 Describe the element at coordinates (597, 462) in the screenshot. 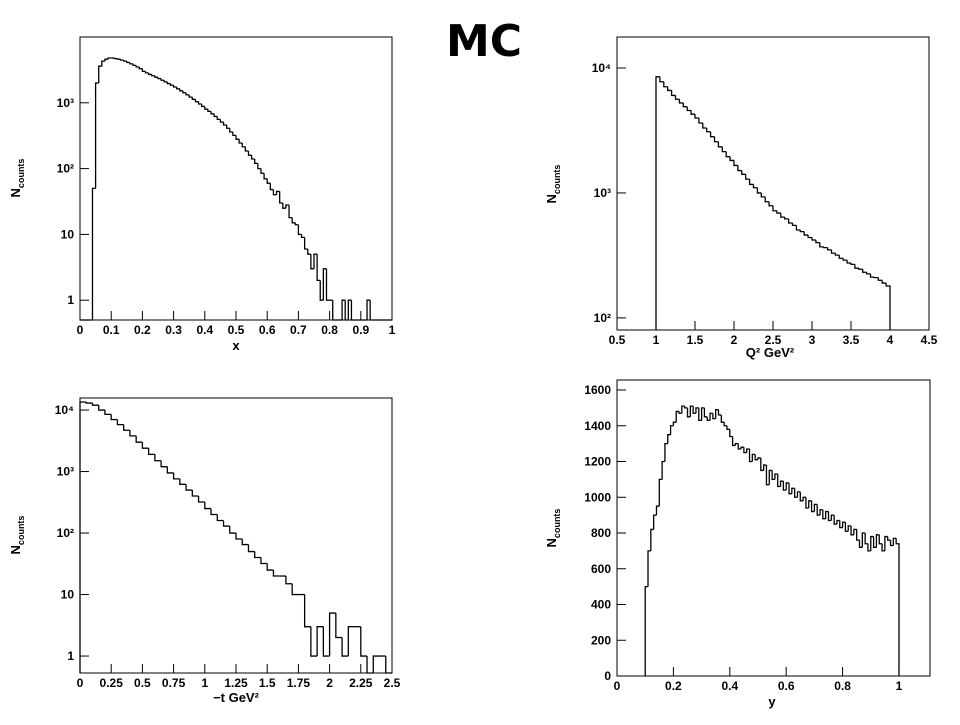

I see `y-tick-label: 1200` at that location.